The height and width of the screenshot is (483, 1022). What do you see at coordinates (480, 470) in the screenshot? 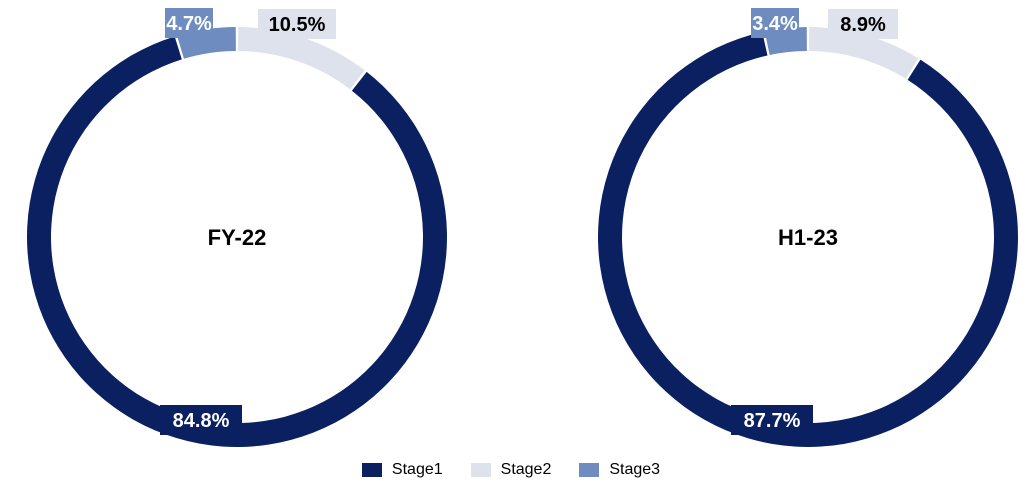
I see `legend-swatch-stage2` at bounding box center [480, 470].